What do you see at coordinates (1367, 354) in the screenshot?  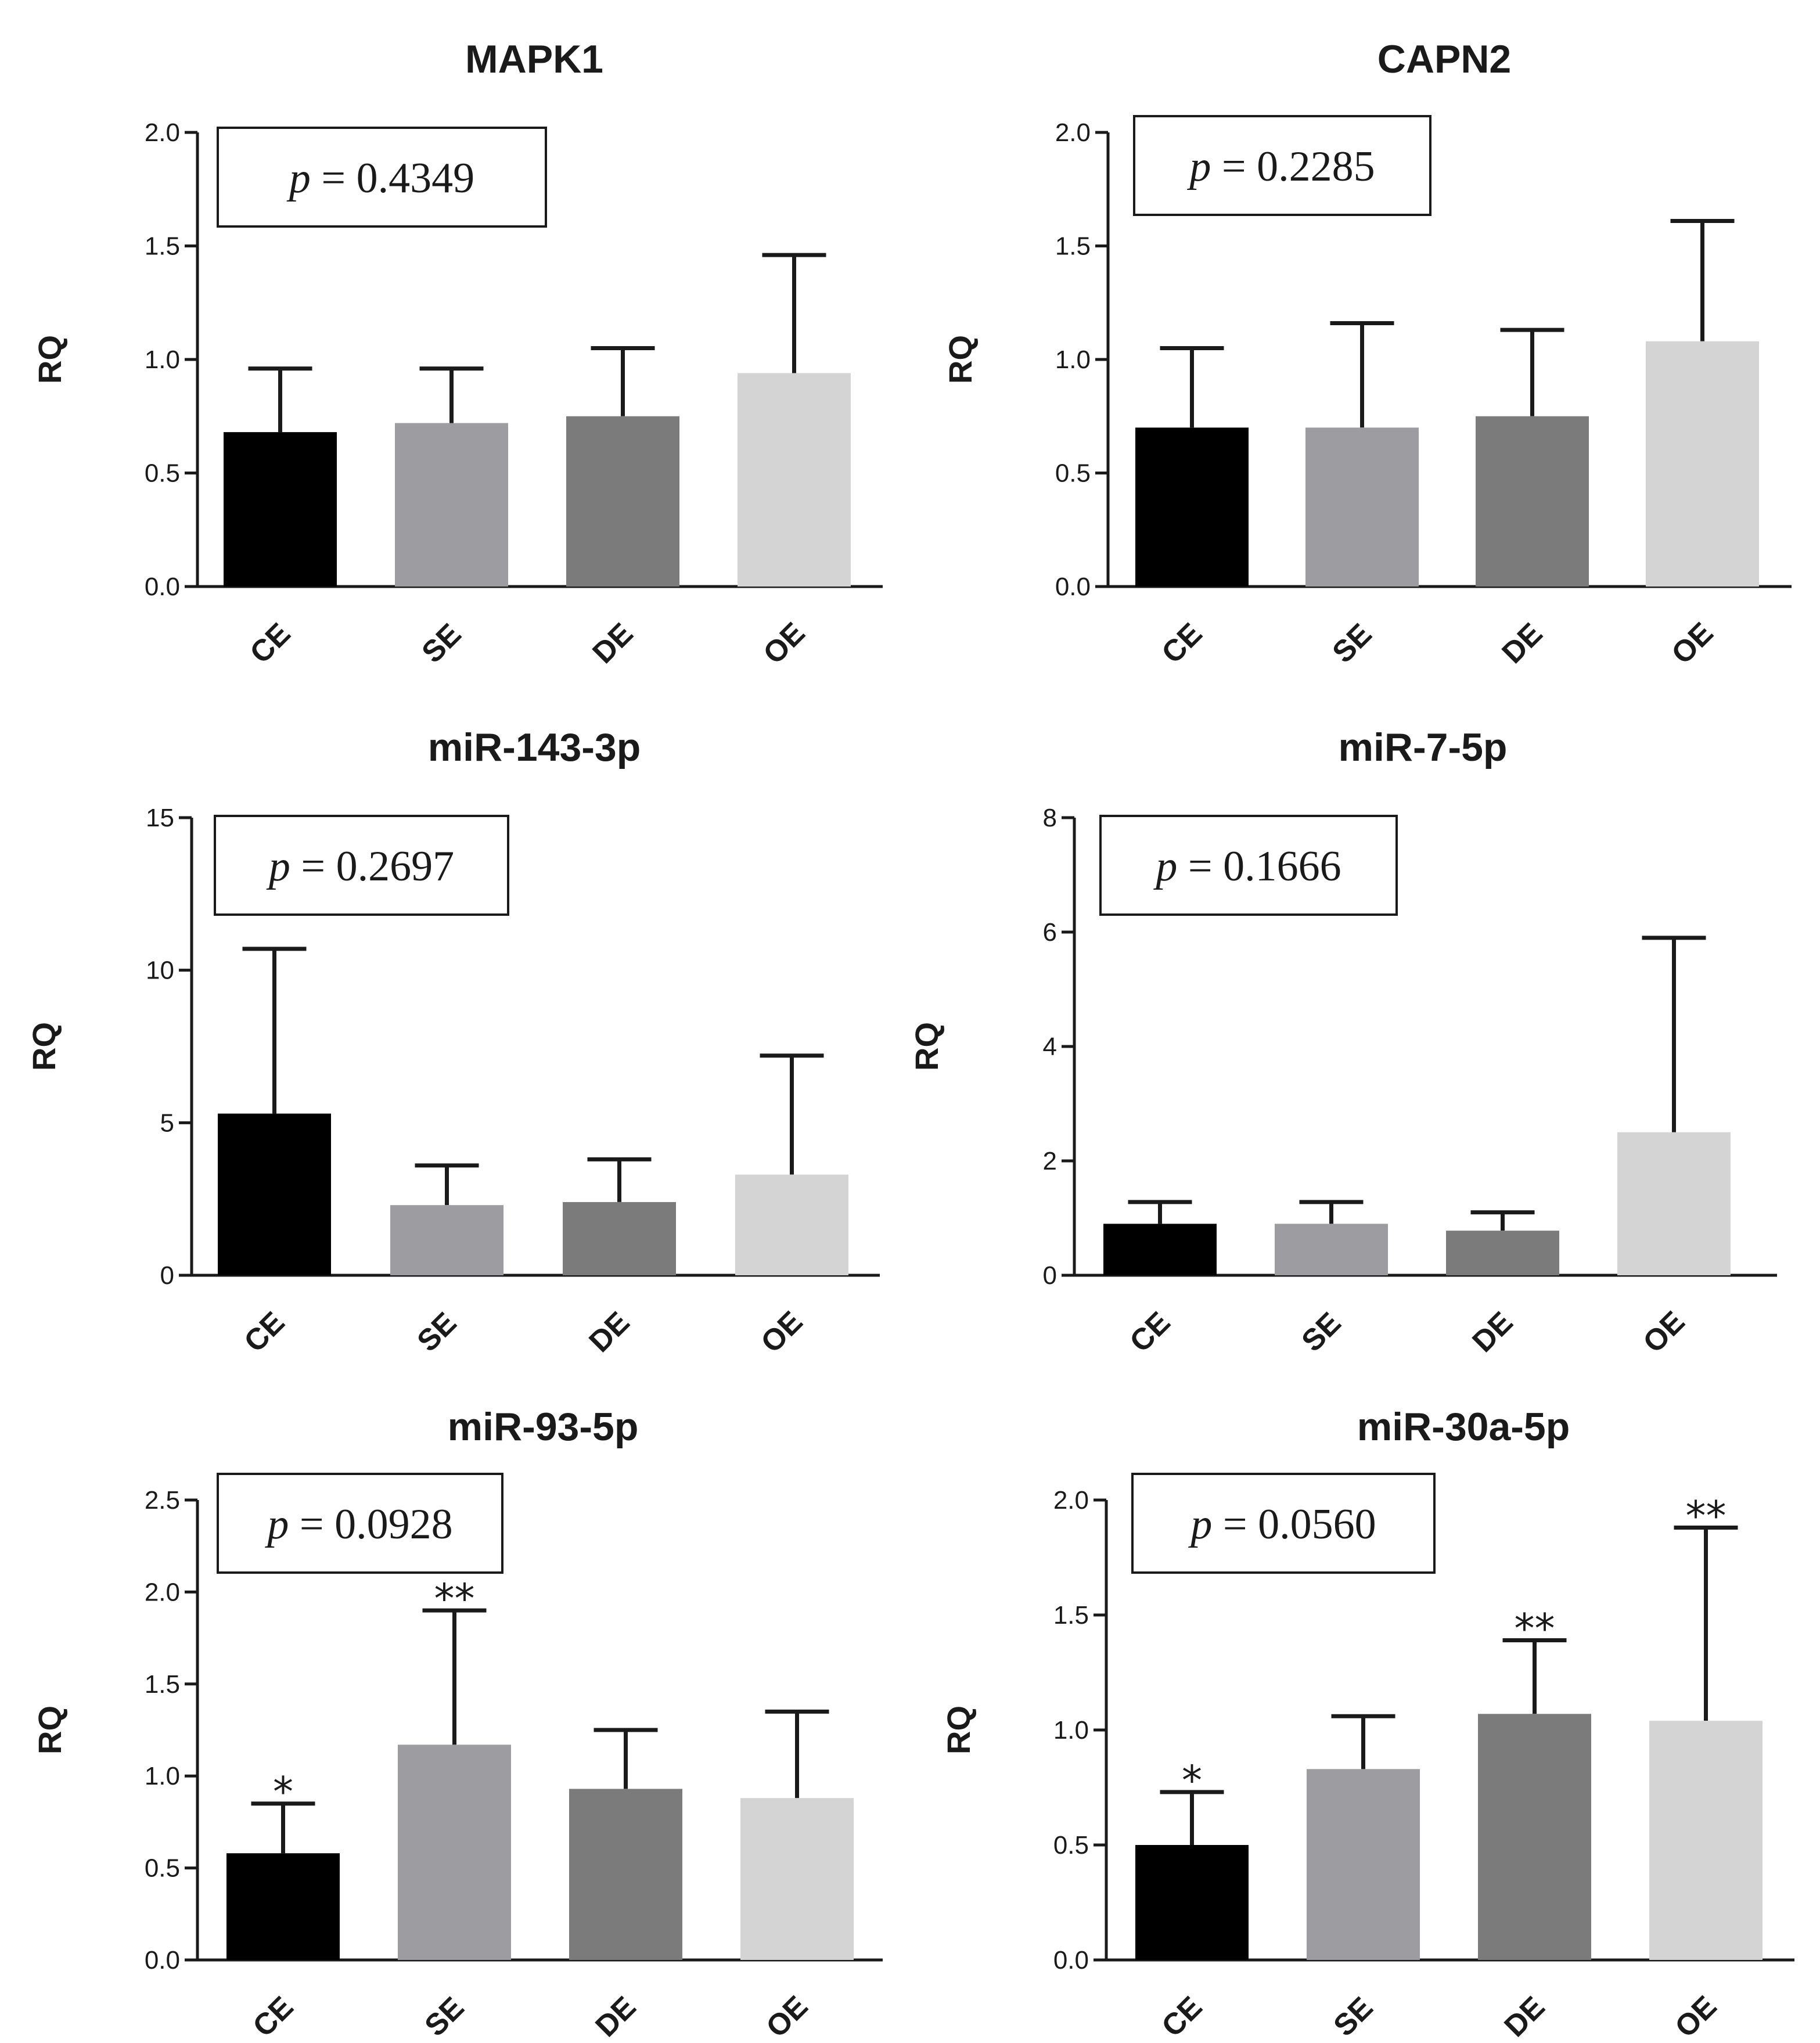 I see `chart-panel-1: CAPN2 RQ 0.0 0.5 1.0 1.5 2.0 CE SE DE OE p = 0.2285` at bounding box center [1367, 354].